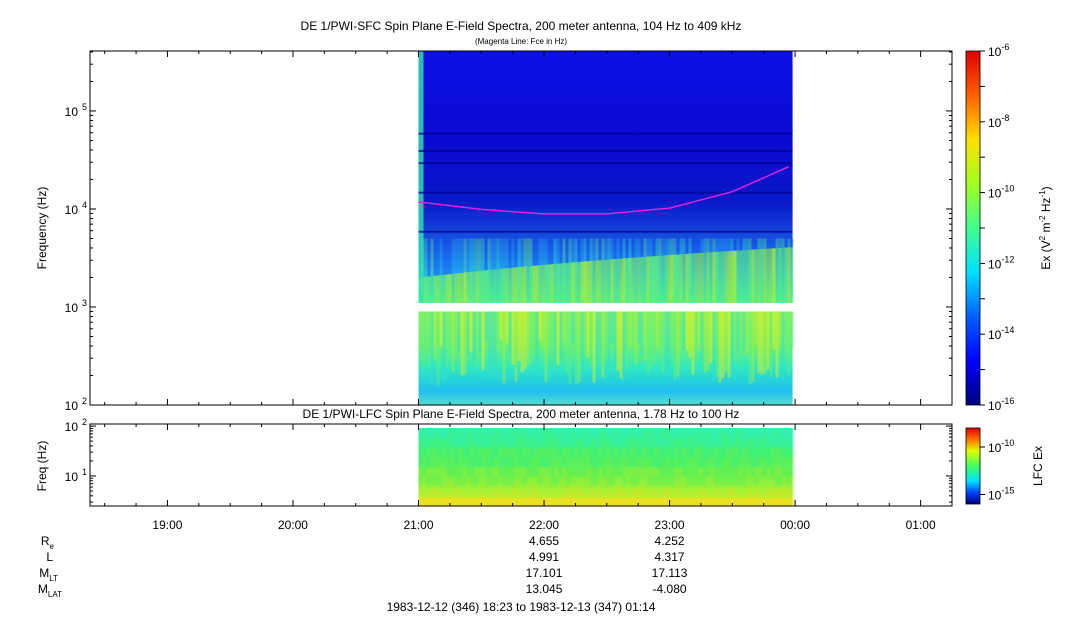  What do you see at coordinates (544, 541) in the screenshot?
I see `orbit-value: 4.655` at bounding box center [544, 541].